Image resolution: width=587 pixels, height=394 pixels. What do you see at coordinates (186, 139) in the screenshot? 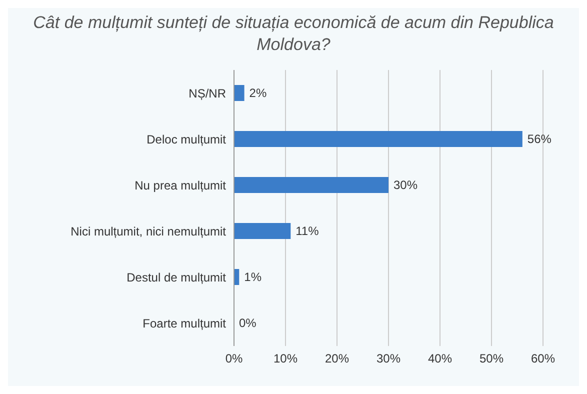
I see `y-tick-label: Deloc mulțumit` at bounding box center [186, 139].